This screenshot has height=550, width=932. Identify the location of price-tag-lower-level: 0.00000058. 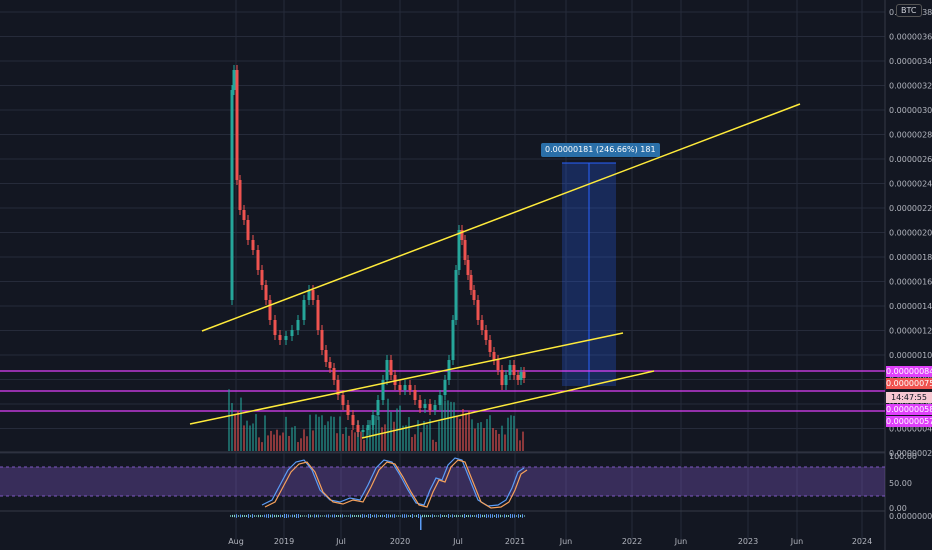
(909, 409).